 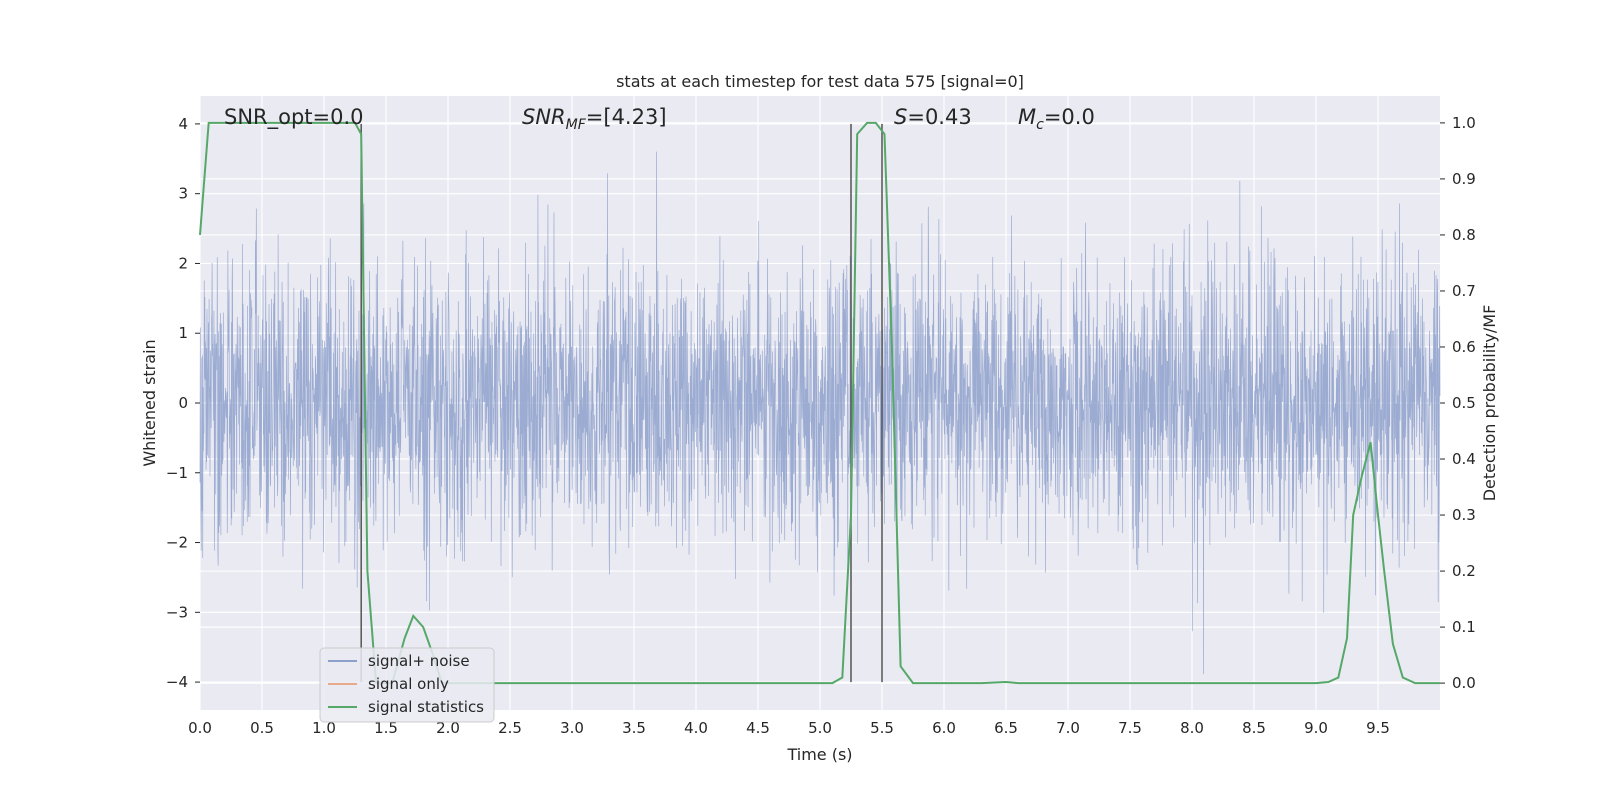 What do you see at coordinates (183, 263) in the screenshot?
I see `y-tick-label-left: 2` at bounding box center [183, 263].